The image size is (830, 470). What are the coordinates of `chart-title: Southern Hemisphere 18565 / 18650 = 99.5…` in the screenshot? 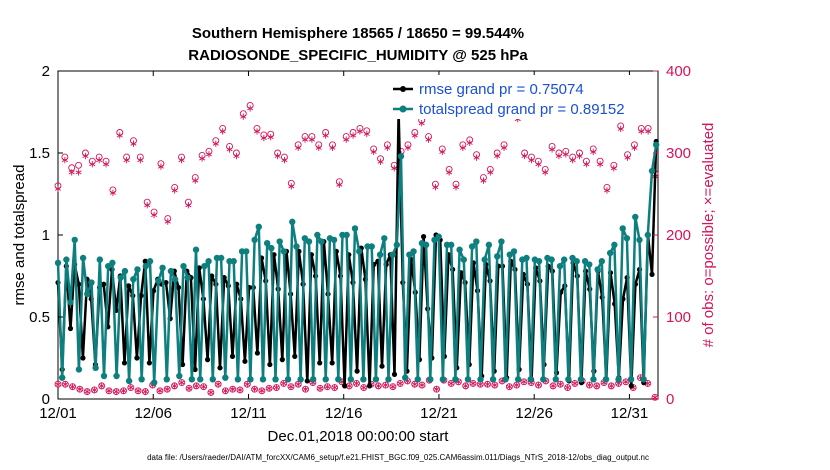 It's located at (358, 33).